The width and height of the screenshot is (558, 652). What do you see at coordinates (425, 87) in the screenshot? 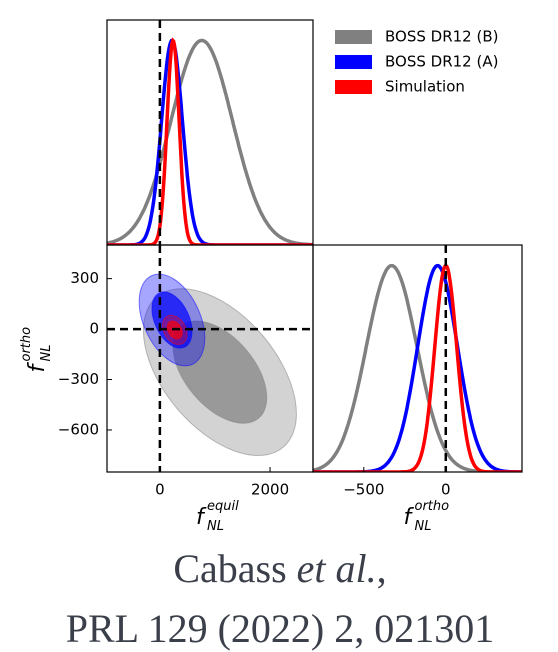
I see `legend-label: Simulation` at bounding box center [425, 87].